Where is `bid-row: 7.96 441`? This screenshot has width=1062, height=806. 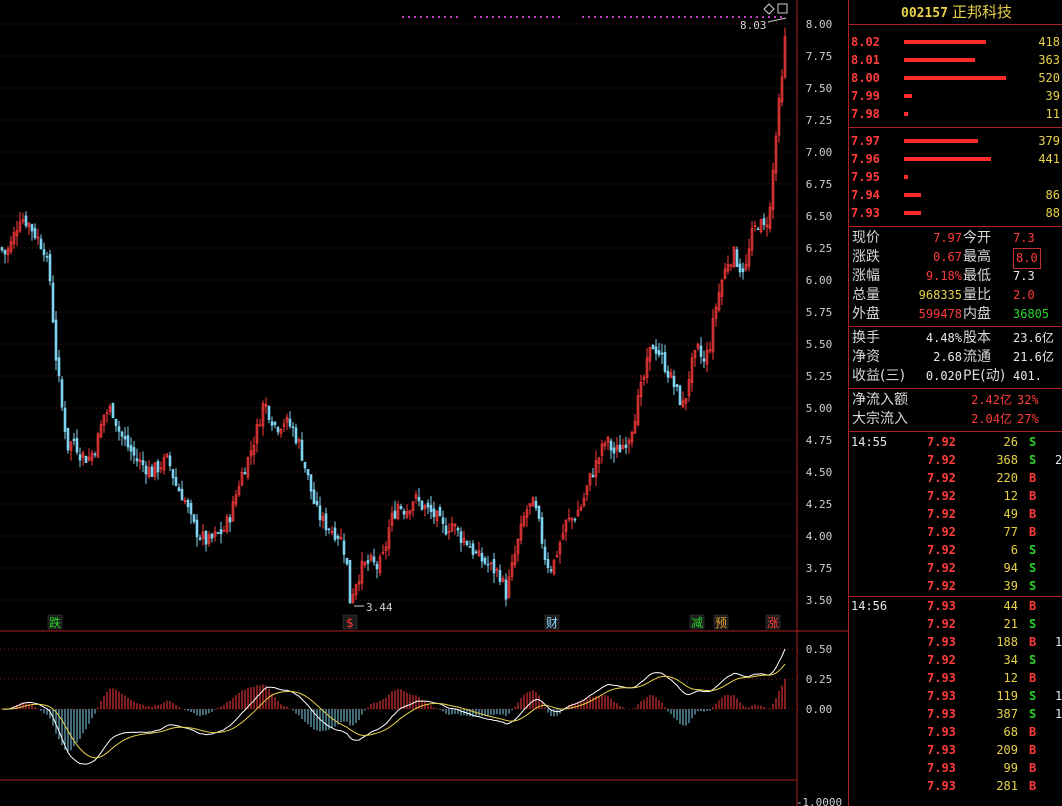
bid-row: 7.96 441 is located at coordinates (955, 159).